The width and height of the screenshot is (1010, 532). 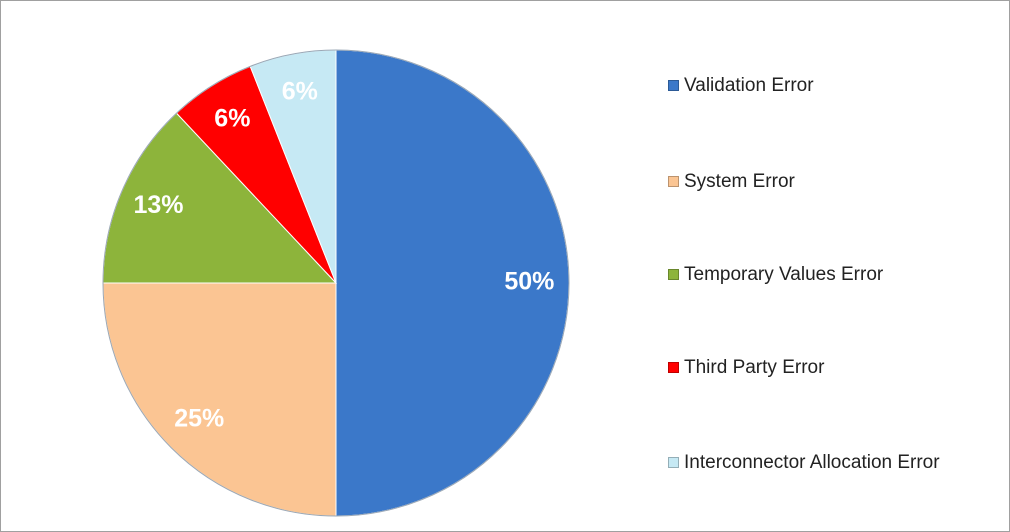 What do you see at coordinates (199, 418) in the screenshot?
I see `slice-label: 25%` at bounding box center [199, 418].